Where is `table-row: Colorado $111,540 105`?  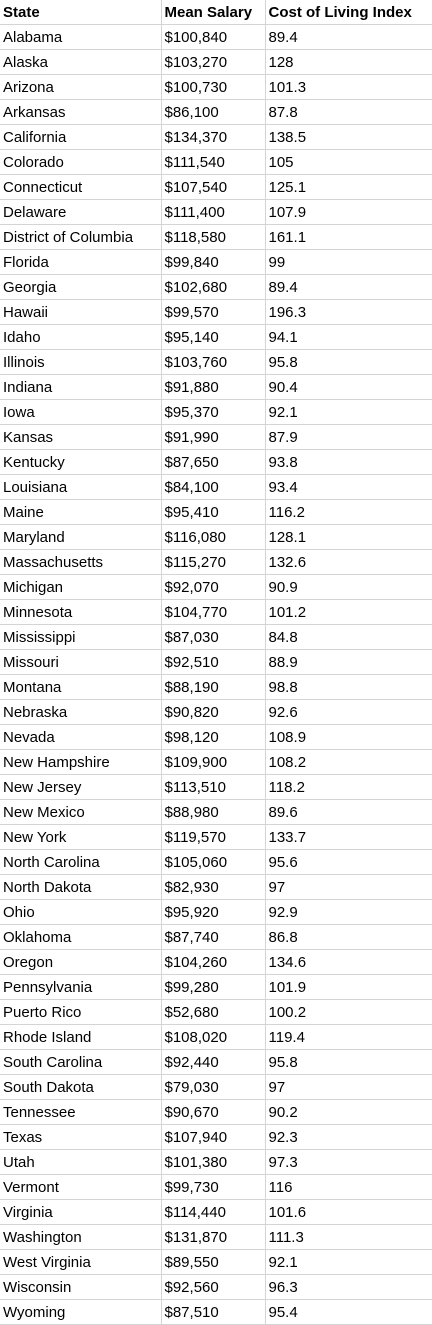 table-row: Colorado $111,540 105 is located at coordinates (216, 162).